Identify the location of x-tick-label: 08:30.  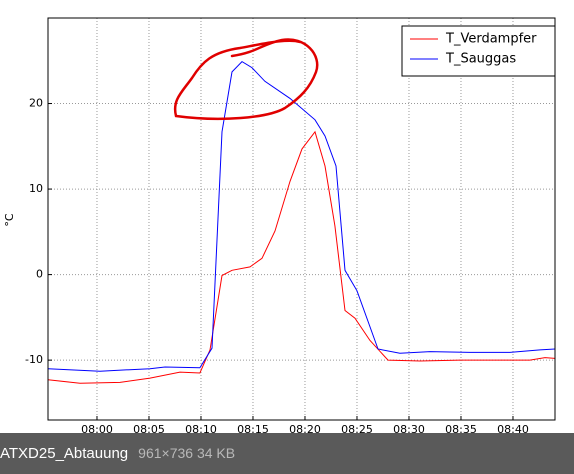
(409, 428).